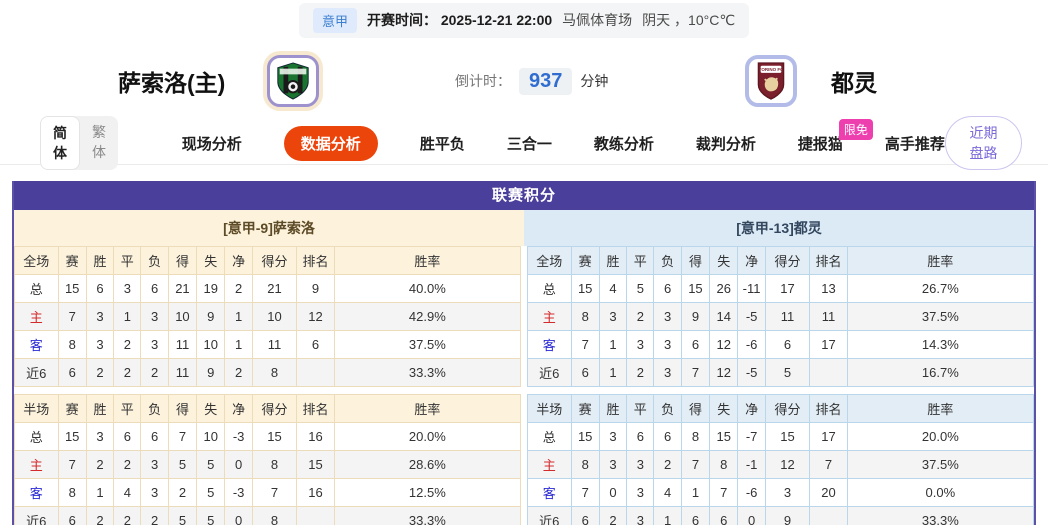 Image resolution: width=1048 pixels, height=525 pixels. What do you see at coordinates (483, 81) in the screenshot?
I see `countdown-label: 倒计时：` at bounding box center [483, 81].